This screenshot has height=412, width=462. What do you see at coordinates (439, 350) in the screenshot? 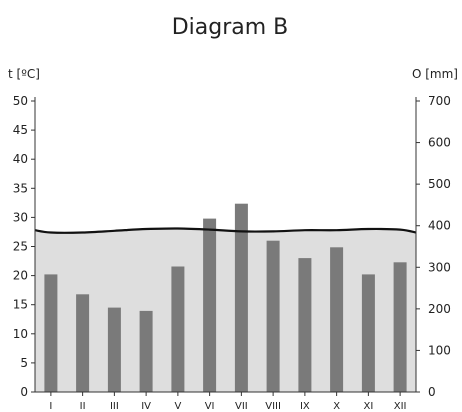
I see `right-tick-label: 100` at bounding box center [439, 350].